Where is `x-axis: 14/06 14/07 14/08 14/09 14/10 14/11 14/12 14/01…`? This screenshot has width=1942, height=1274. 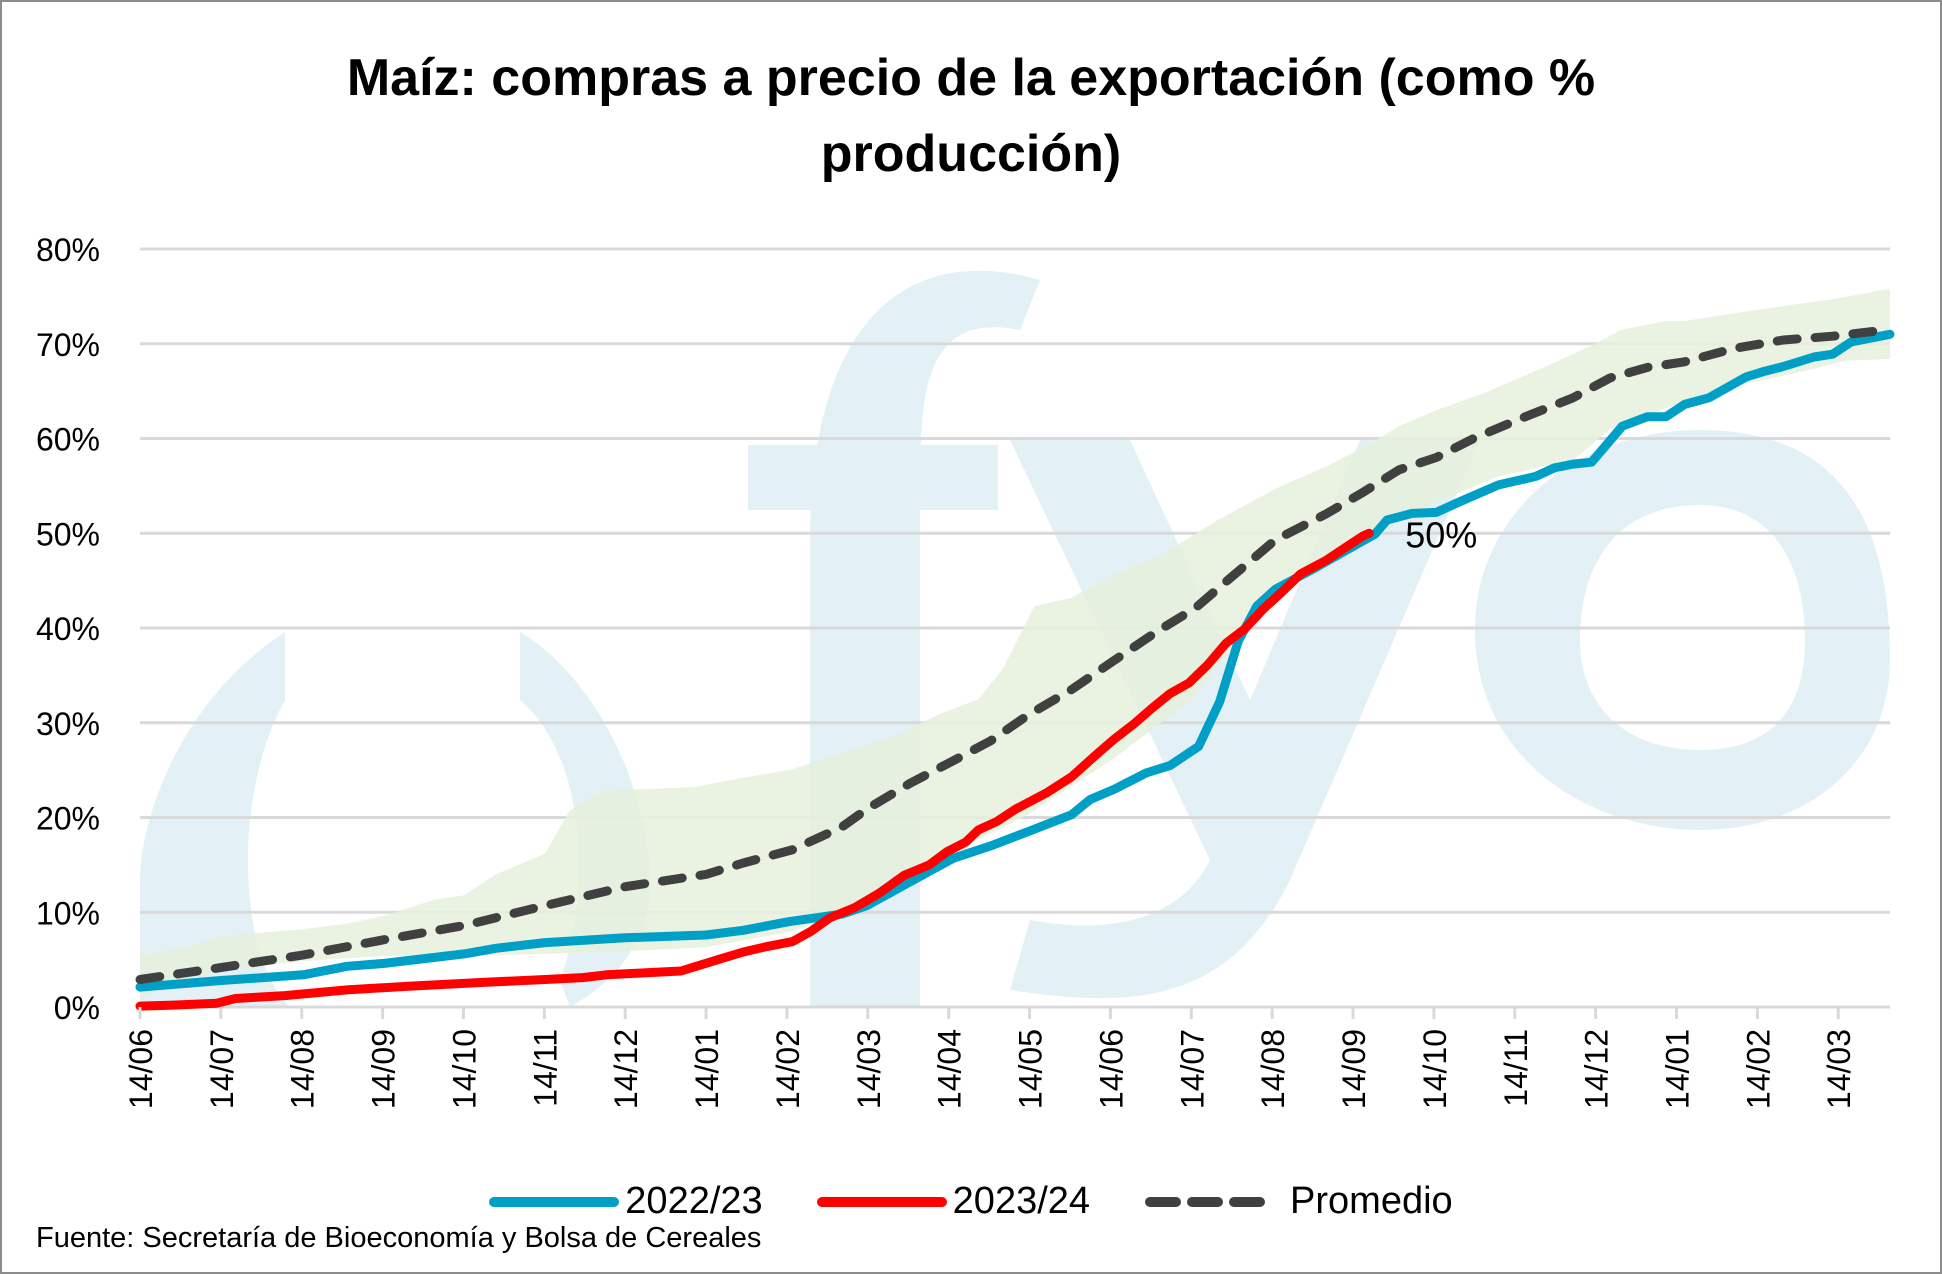
x-axis: 14/06 14/07 14/08 14/09 14/10 14/11 14/12 14/01… is located at coordinates (990, 1058).